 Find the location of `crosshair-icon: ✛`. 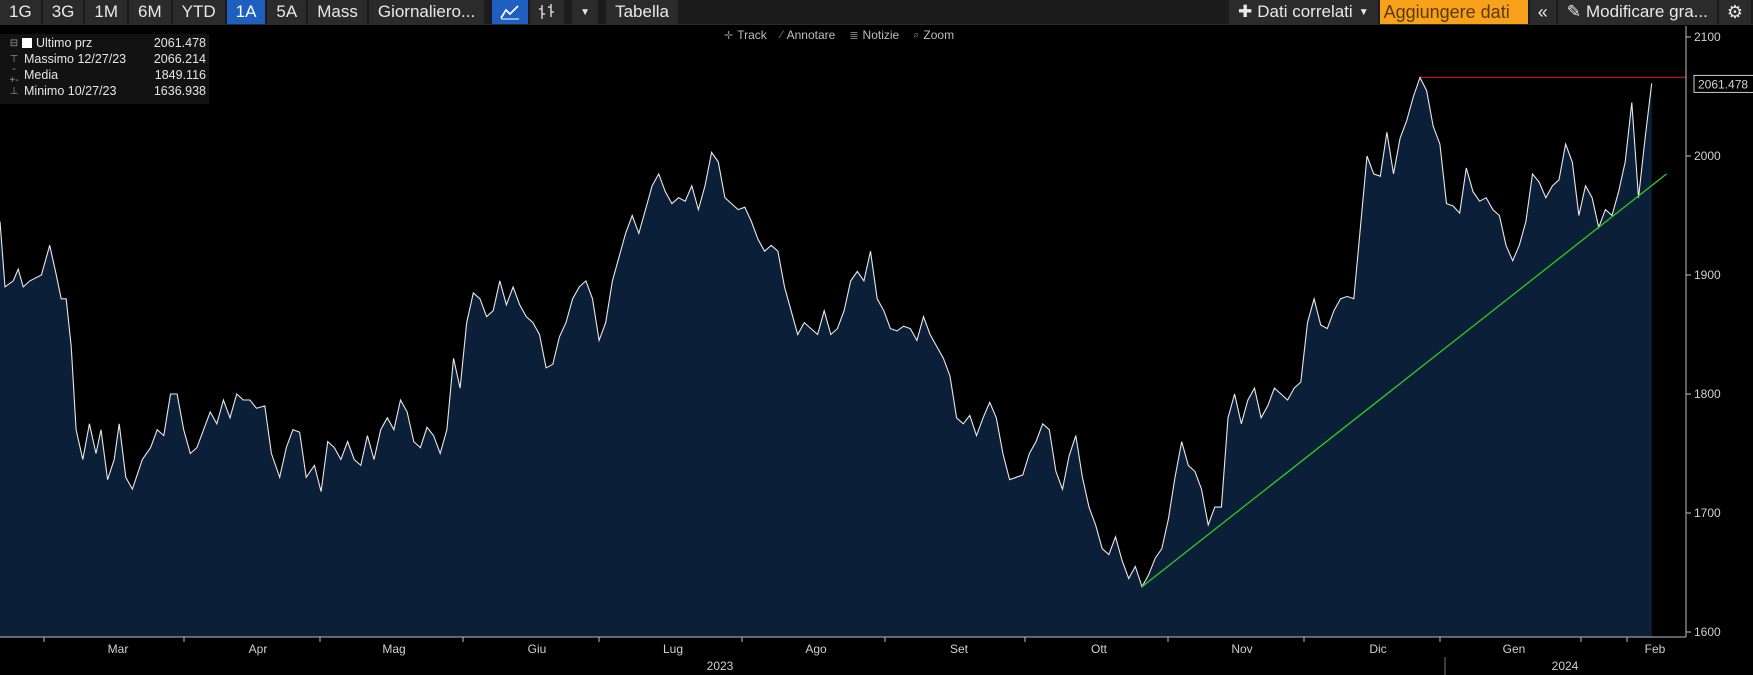

crosshair-icon: ✛ is located at coordinates (729, 35).